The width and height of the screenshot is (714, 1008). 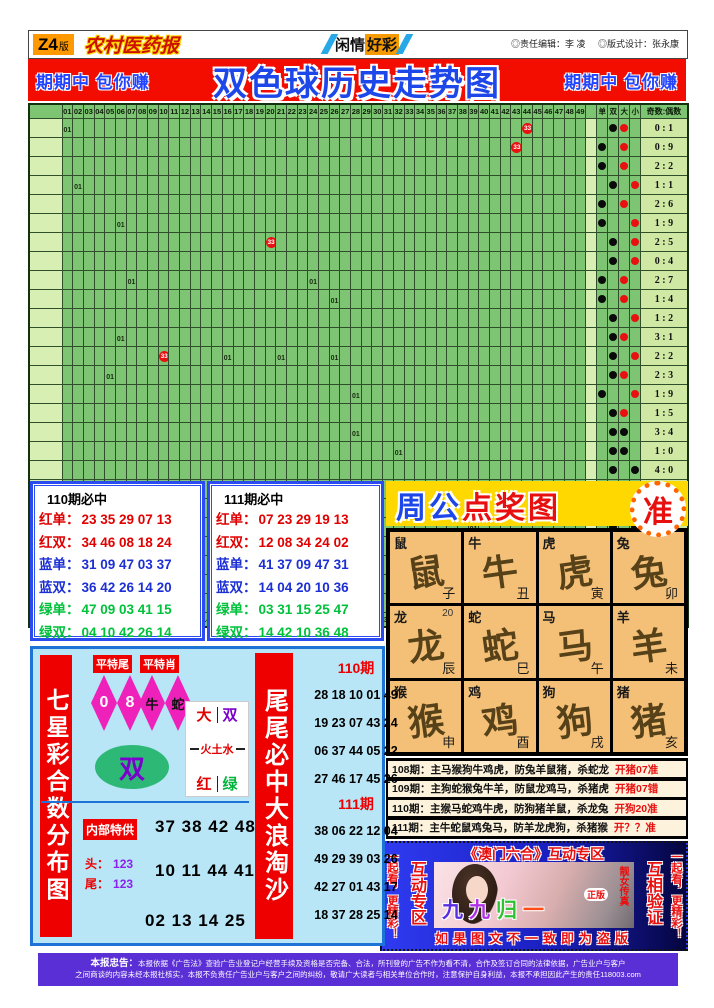 I want to click on macau-slogan-right: 一起看，更精彩！, so click(x=676, y=895).